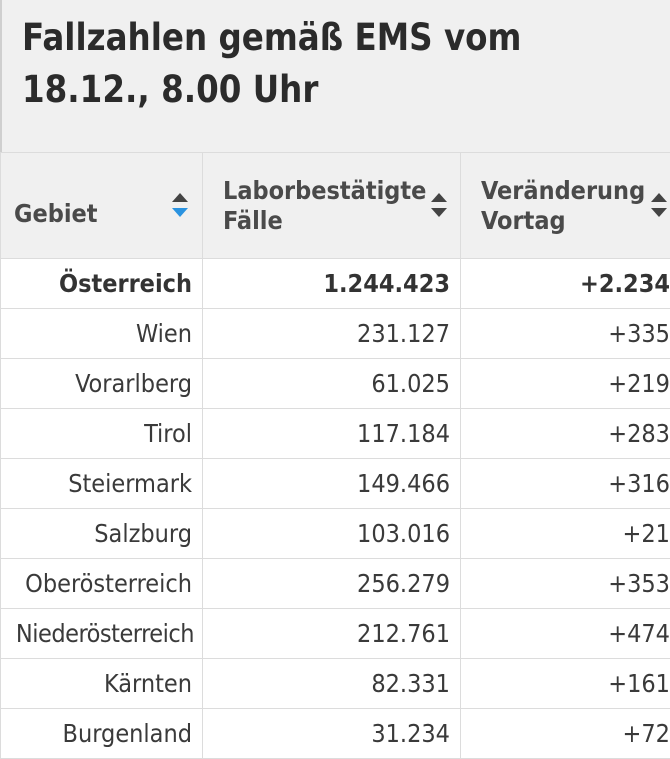 The height and width of the screenshot is (759, 670). I want to click on cell-gebiet: Niederösterreich, so click(102, 634).